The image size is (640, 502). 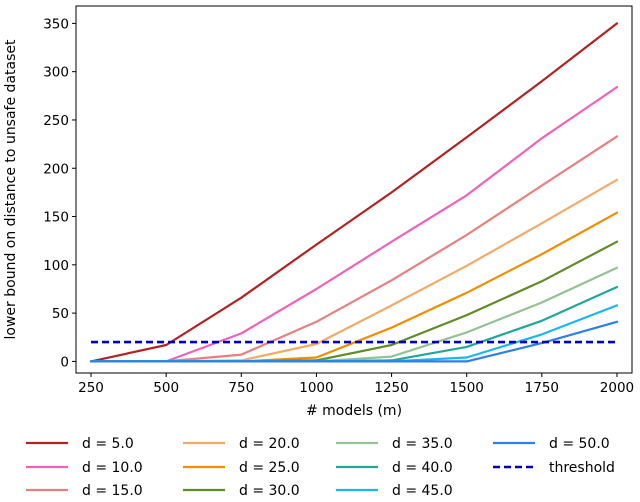 I want to click on x-tick-label: 1750, so click(x=542, y=388).